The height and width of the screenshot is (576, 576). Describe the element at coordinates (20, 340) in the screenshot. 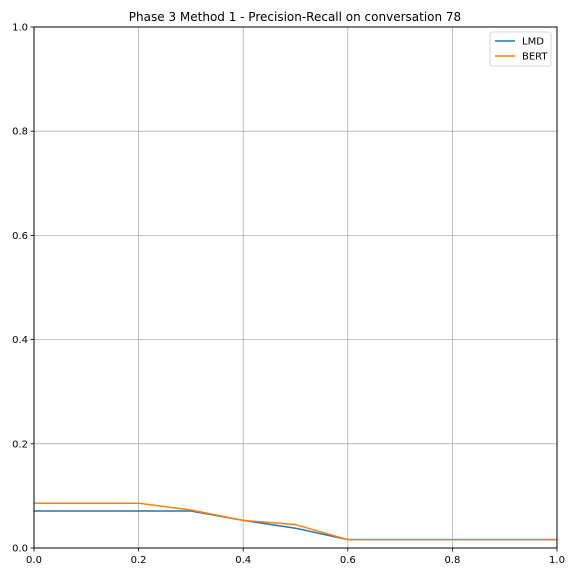

I see `y-tick-label: 0.4` at that location.